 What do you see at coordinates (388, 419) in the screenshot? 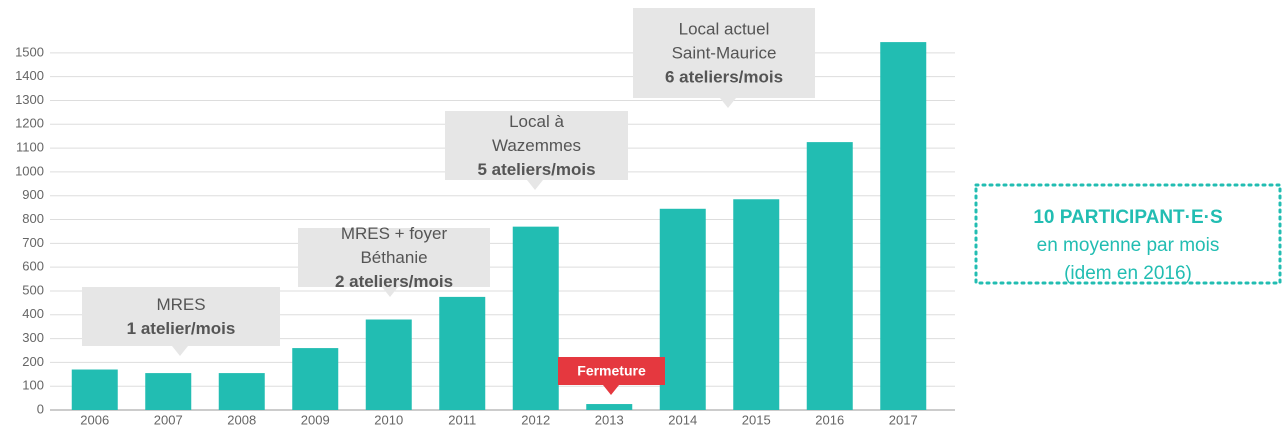
I see `x-tick-label: 2010` at bounding box center [388, 419].